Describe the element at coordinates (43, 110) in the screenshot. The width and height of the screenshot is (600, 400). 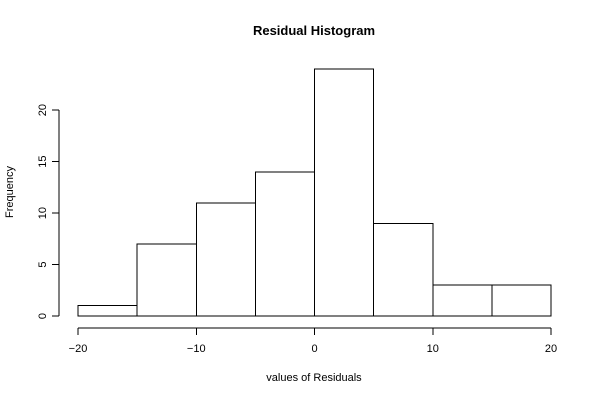
I see `y-tick-label: 20` at that location.